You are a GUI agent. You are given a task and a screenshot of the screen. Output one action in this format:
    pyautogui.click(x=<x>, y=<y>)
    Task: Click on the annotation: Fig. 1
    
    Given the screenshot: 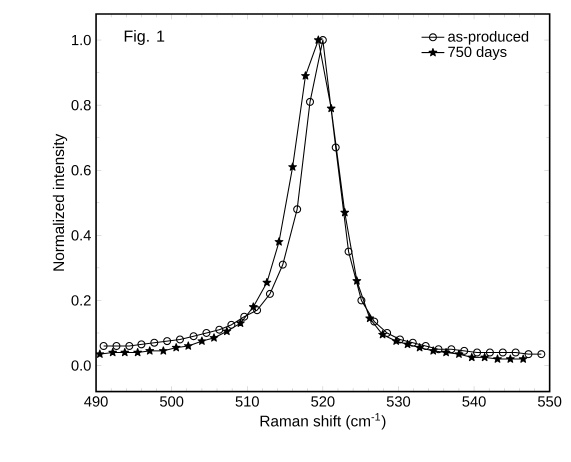 What is the action you would take?
    pyautogui.click(x=144, y=38)
    